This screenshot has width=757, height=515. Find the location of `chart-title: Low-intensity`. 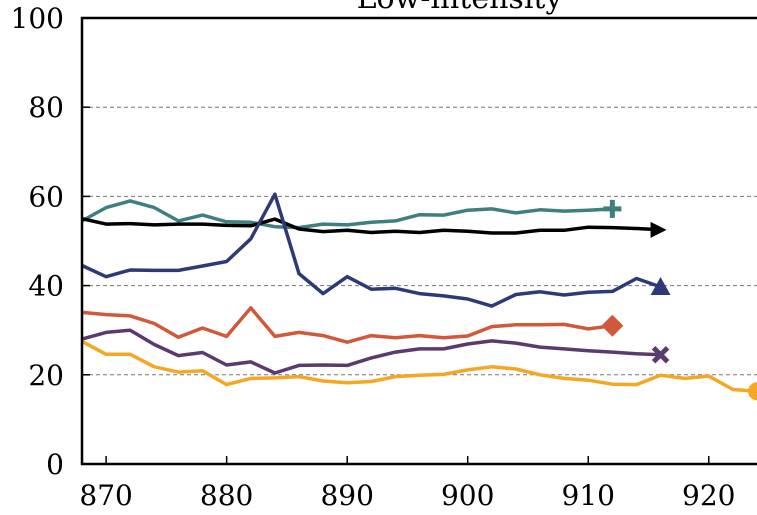

chart-title: Low-intensity is located at coordinates (460, 8).